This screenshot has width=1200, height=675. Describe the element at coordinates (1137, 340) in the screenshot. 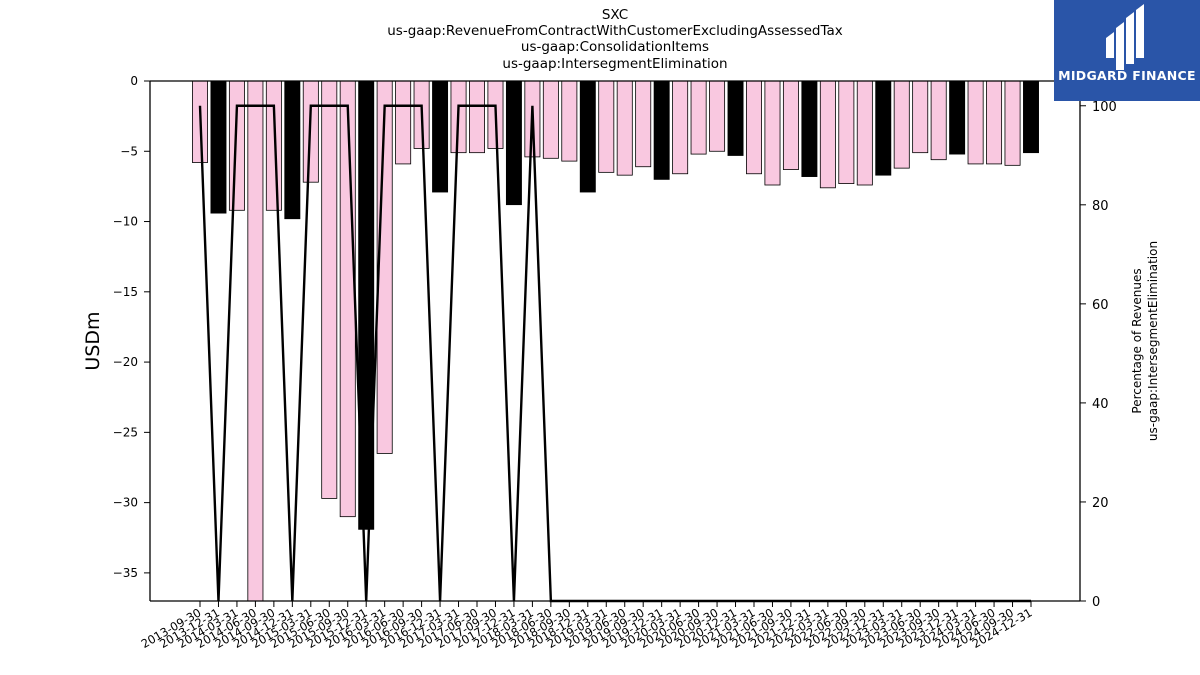

I see `y2-axis-label-line-1: Percentage of Revenues` at that location.